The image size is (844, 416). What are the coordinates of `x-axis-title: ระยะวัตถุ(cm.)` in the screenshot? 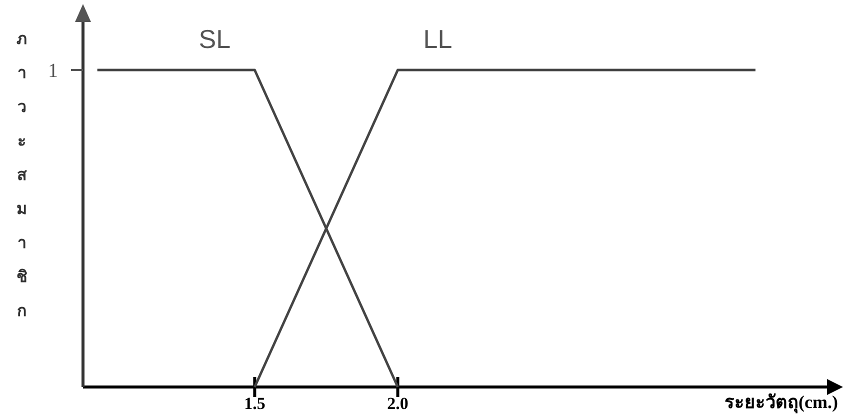 It's located at (781, 403).